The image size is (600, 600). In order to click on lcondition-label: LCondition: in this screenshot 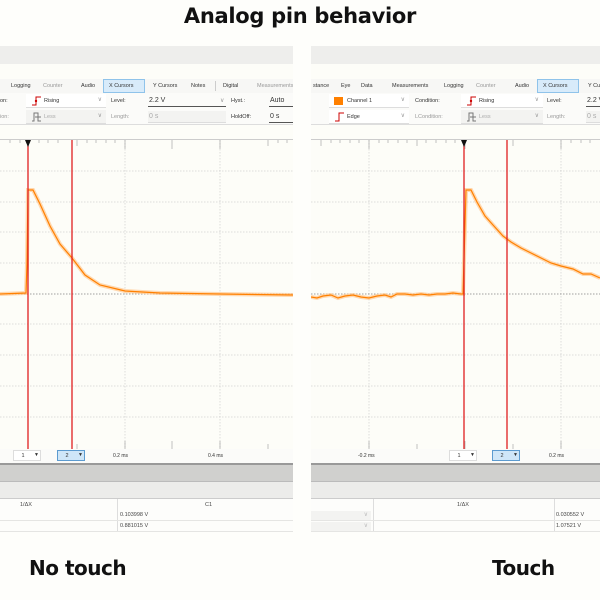, I will do `click(429, 117)`.